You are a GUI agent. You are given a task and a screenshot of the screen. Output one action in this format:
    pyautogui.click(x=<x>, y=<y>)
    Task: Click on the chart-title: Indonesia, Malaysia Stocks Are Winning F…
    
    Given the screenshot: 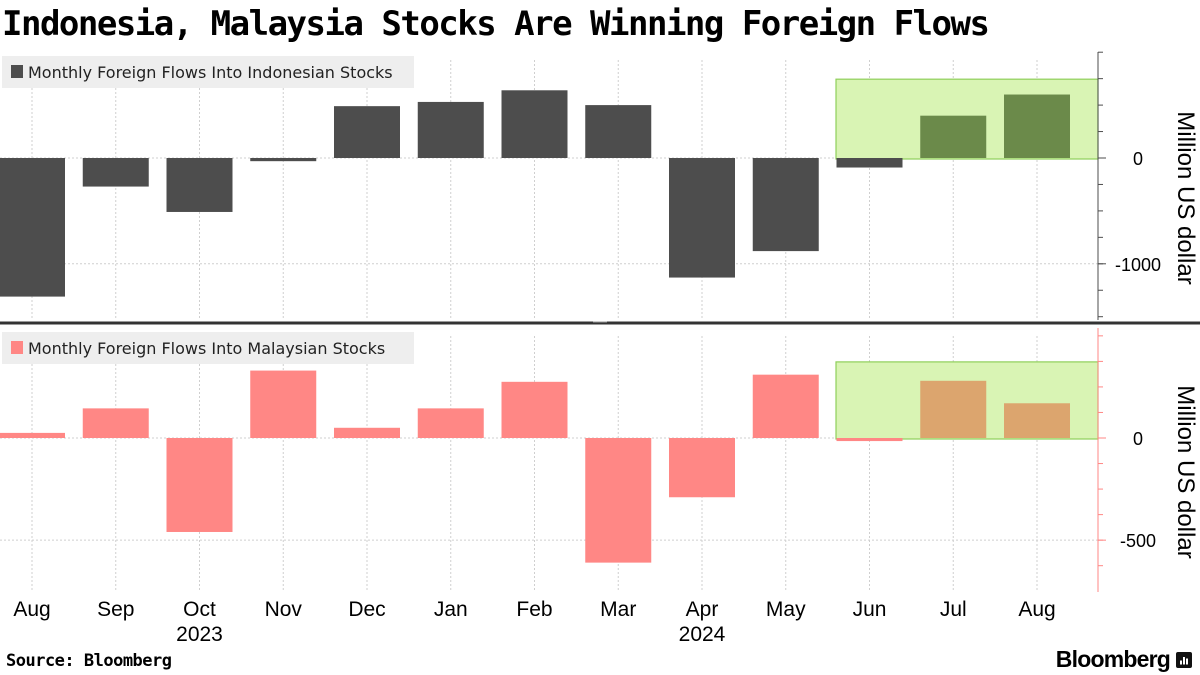 What is the action you would take?
    pyautogui.click(x=496, y=24)
    